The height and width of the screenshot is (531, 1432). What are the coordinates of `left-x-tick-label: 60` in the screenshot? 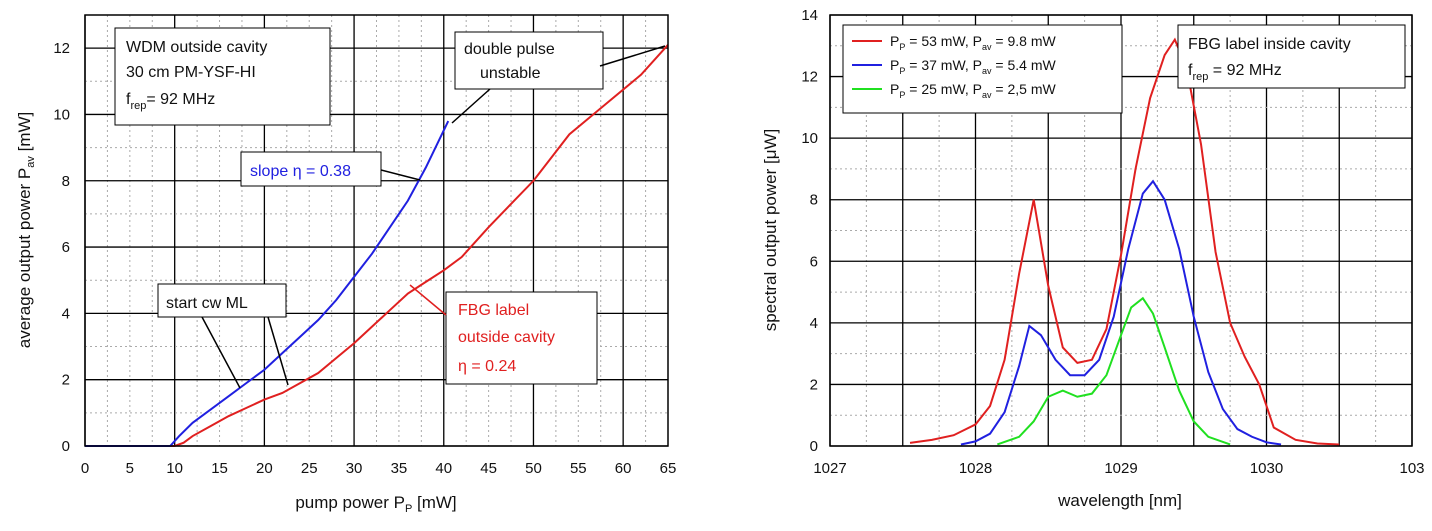 It's located at (623, 468).